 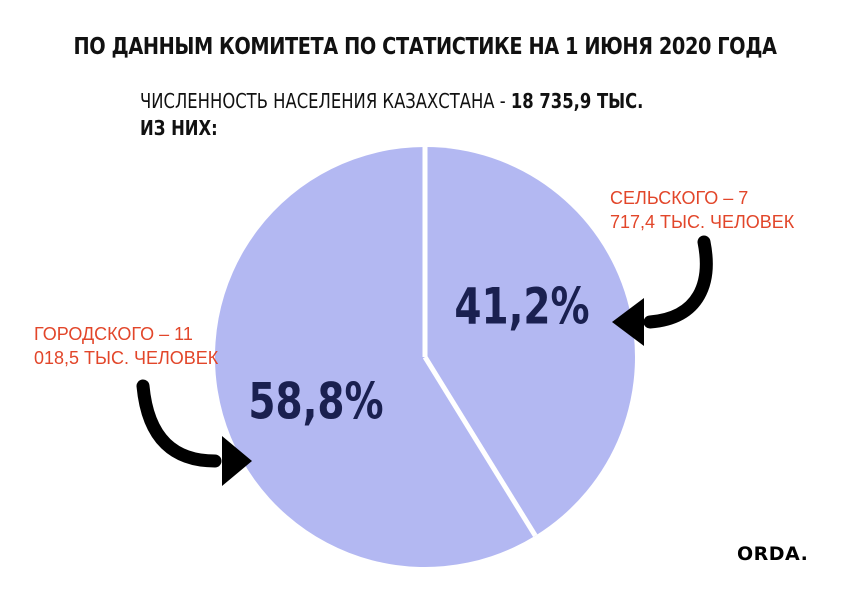 I want to click on slice-label-rural: 41,2%, so click(x=521, y=306).